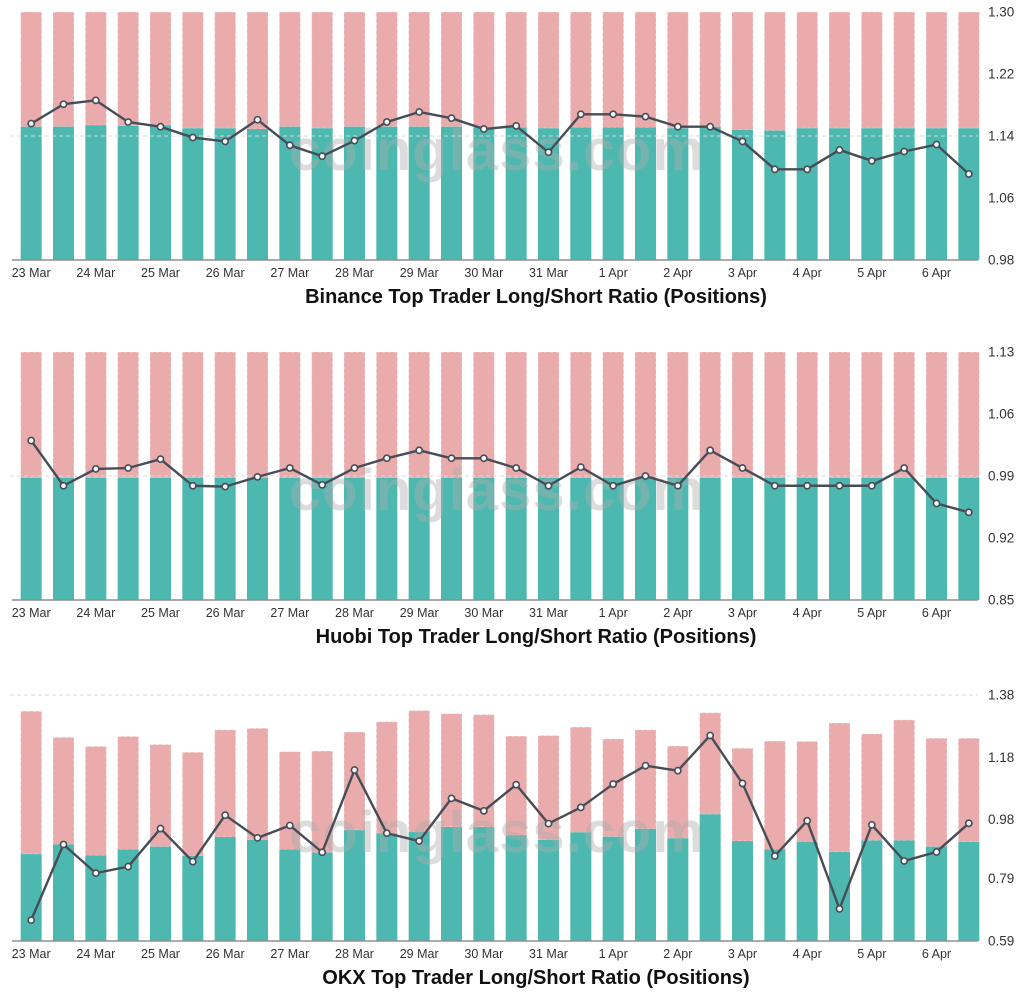  Describe the element at coordinates (1001, 695) in the screenshot. I see `y-tick-label: 1.38` at that location.